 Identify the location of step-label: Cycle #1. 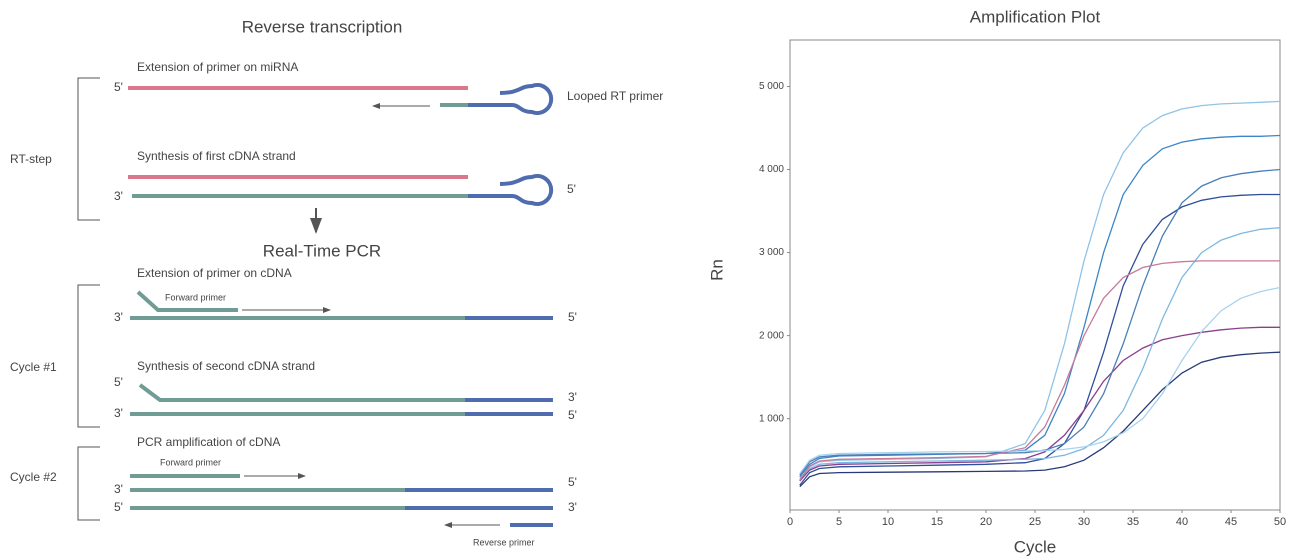
(33, 367).